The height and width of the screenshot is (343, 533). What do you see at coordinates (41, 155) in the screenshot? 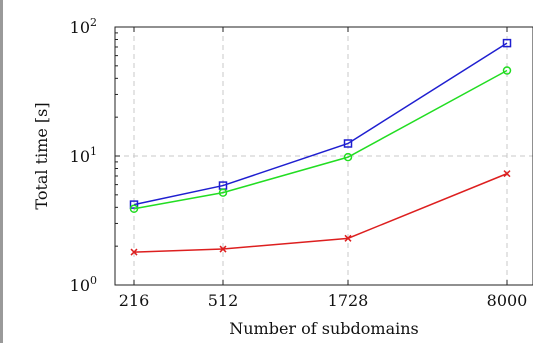
I see `y-axis-label: Total time [s]` at bounding box center [41, 155].